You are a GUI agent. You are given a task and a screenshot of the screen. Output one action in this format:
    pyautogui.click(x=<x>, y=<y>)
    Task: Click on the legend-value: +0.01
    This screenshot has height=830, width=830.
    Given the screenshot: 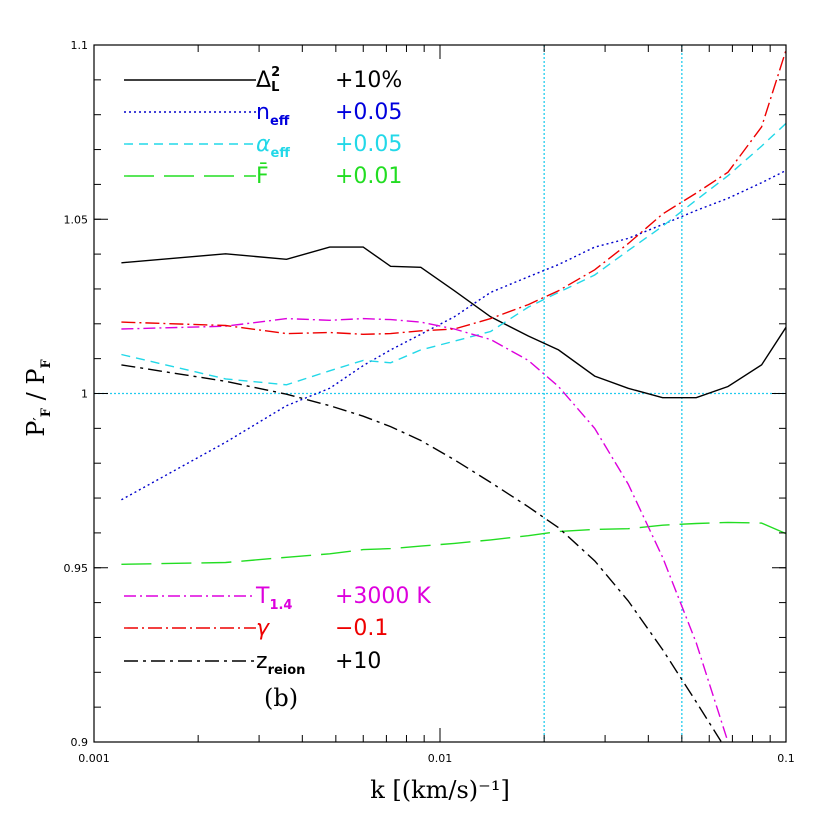 What is the action you would take?
    pyautogui.click(x=368, y=176)
    